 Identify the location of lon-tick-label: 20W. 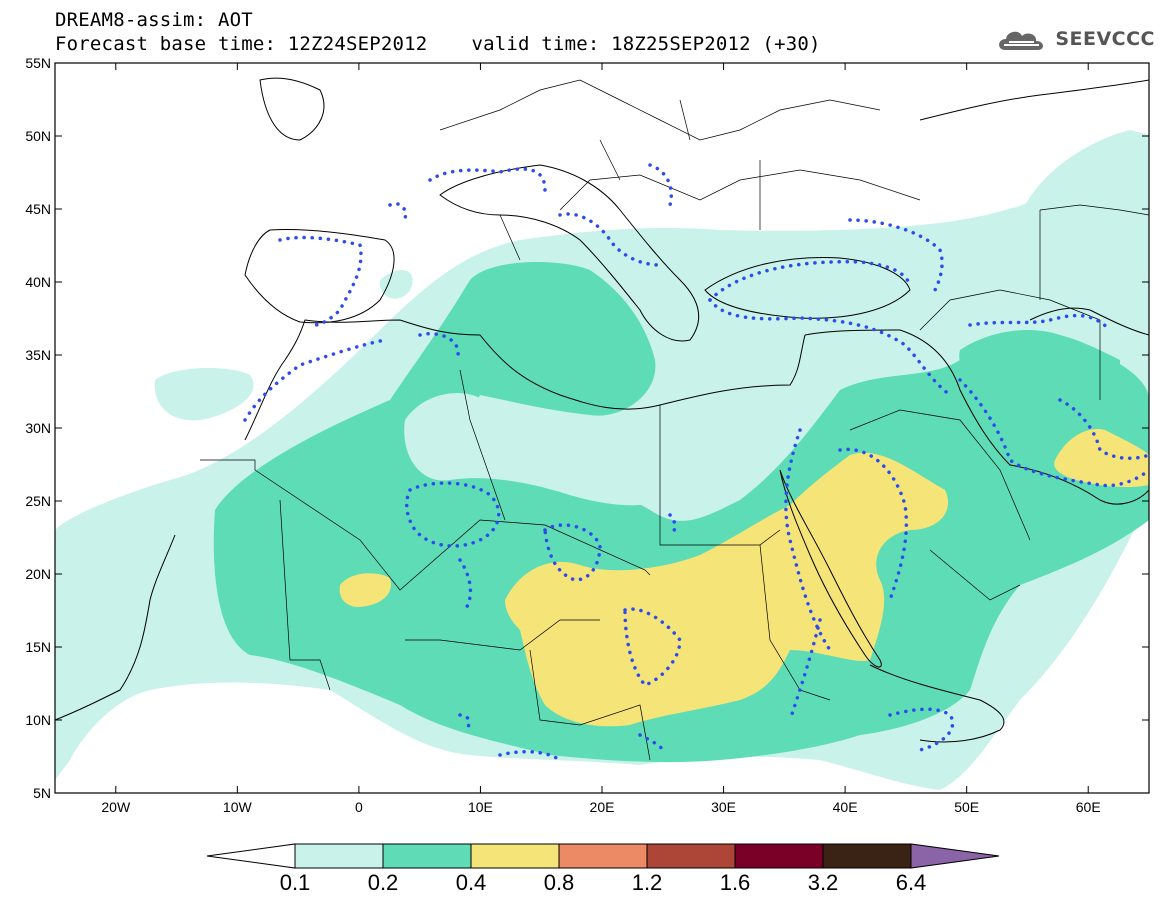
(116, 807).